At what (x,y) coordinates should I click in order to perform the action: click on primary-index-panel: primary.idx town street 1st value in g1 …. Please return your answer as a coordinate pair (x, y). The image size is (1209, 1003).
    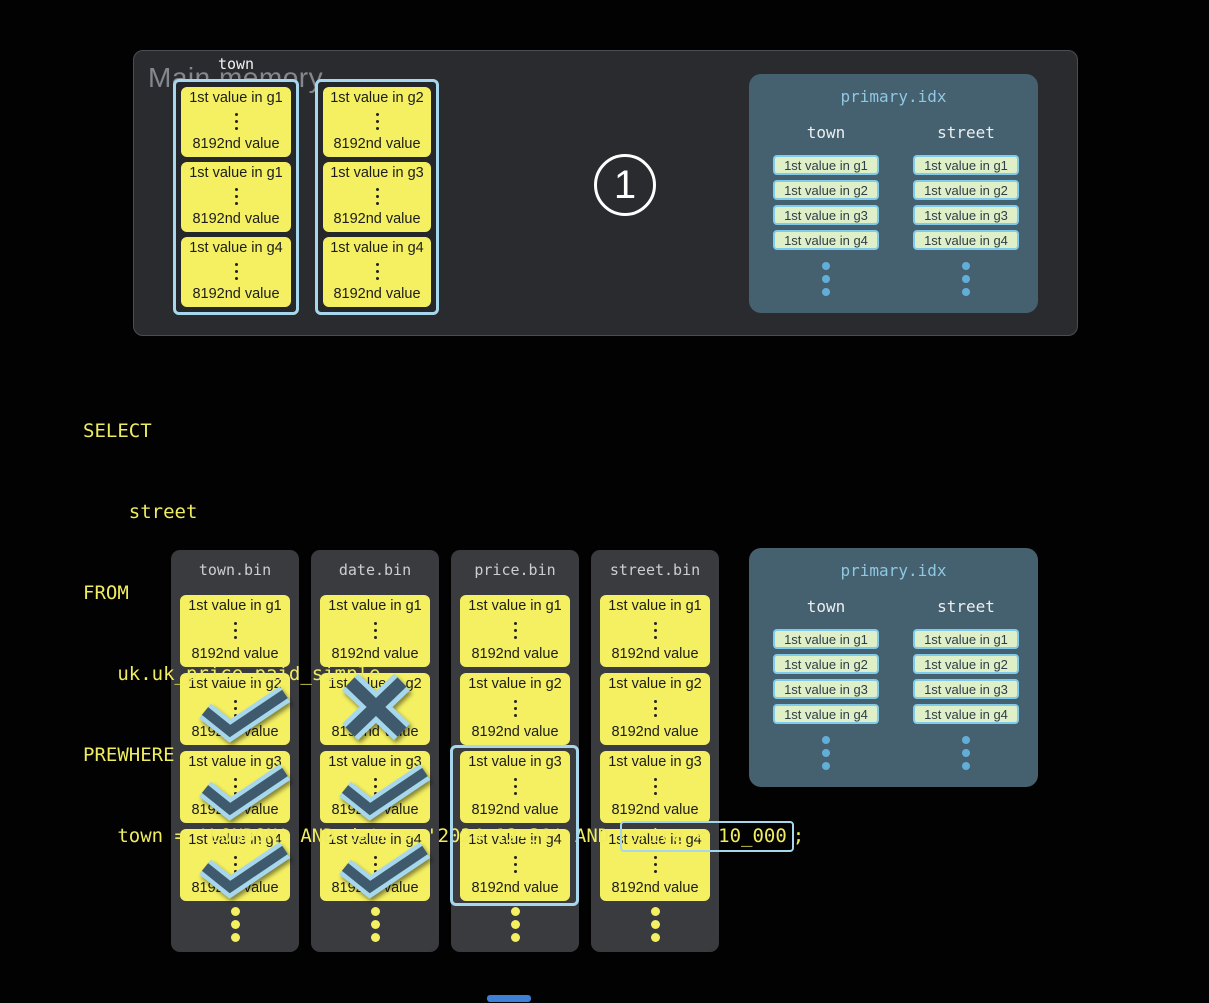
    Looking at the image, I should click on (893, 667).